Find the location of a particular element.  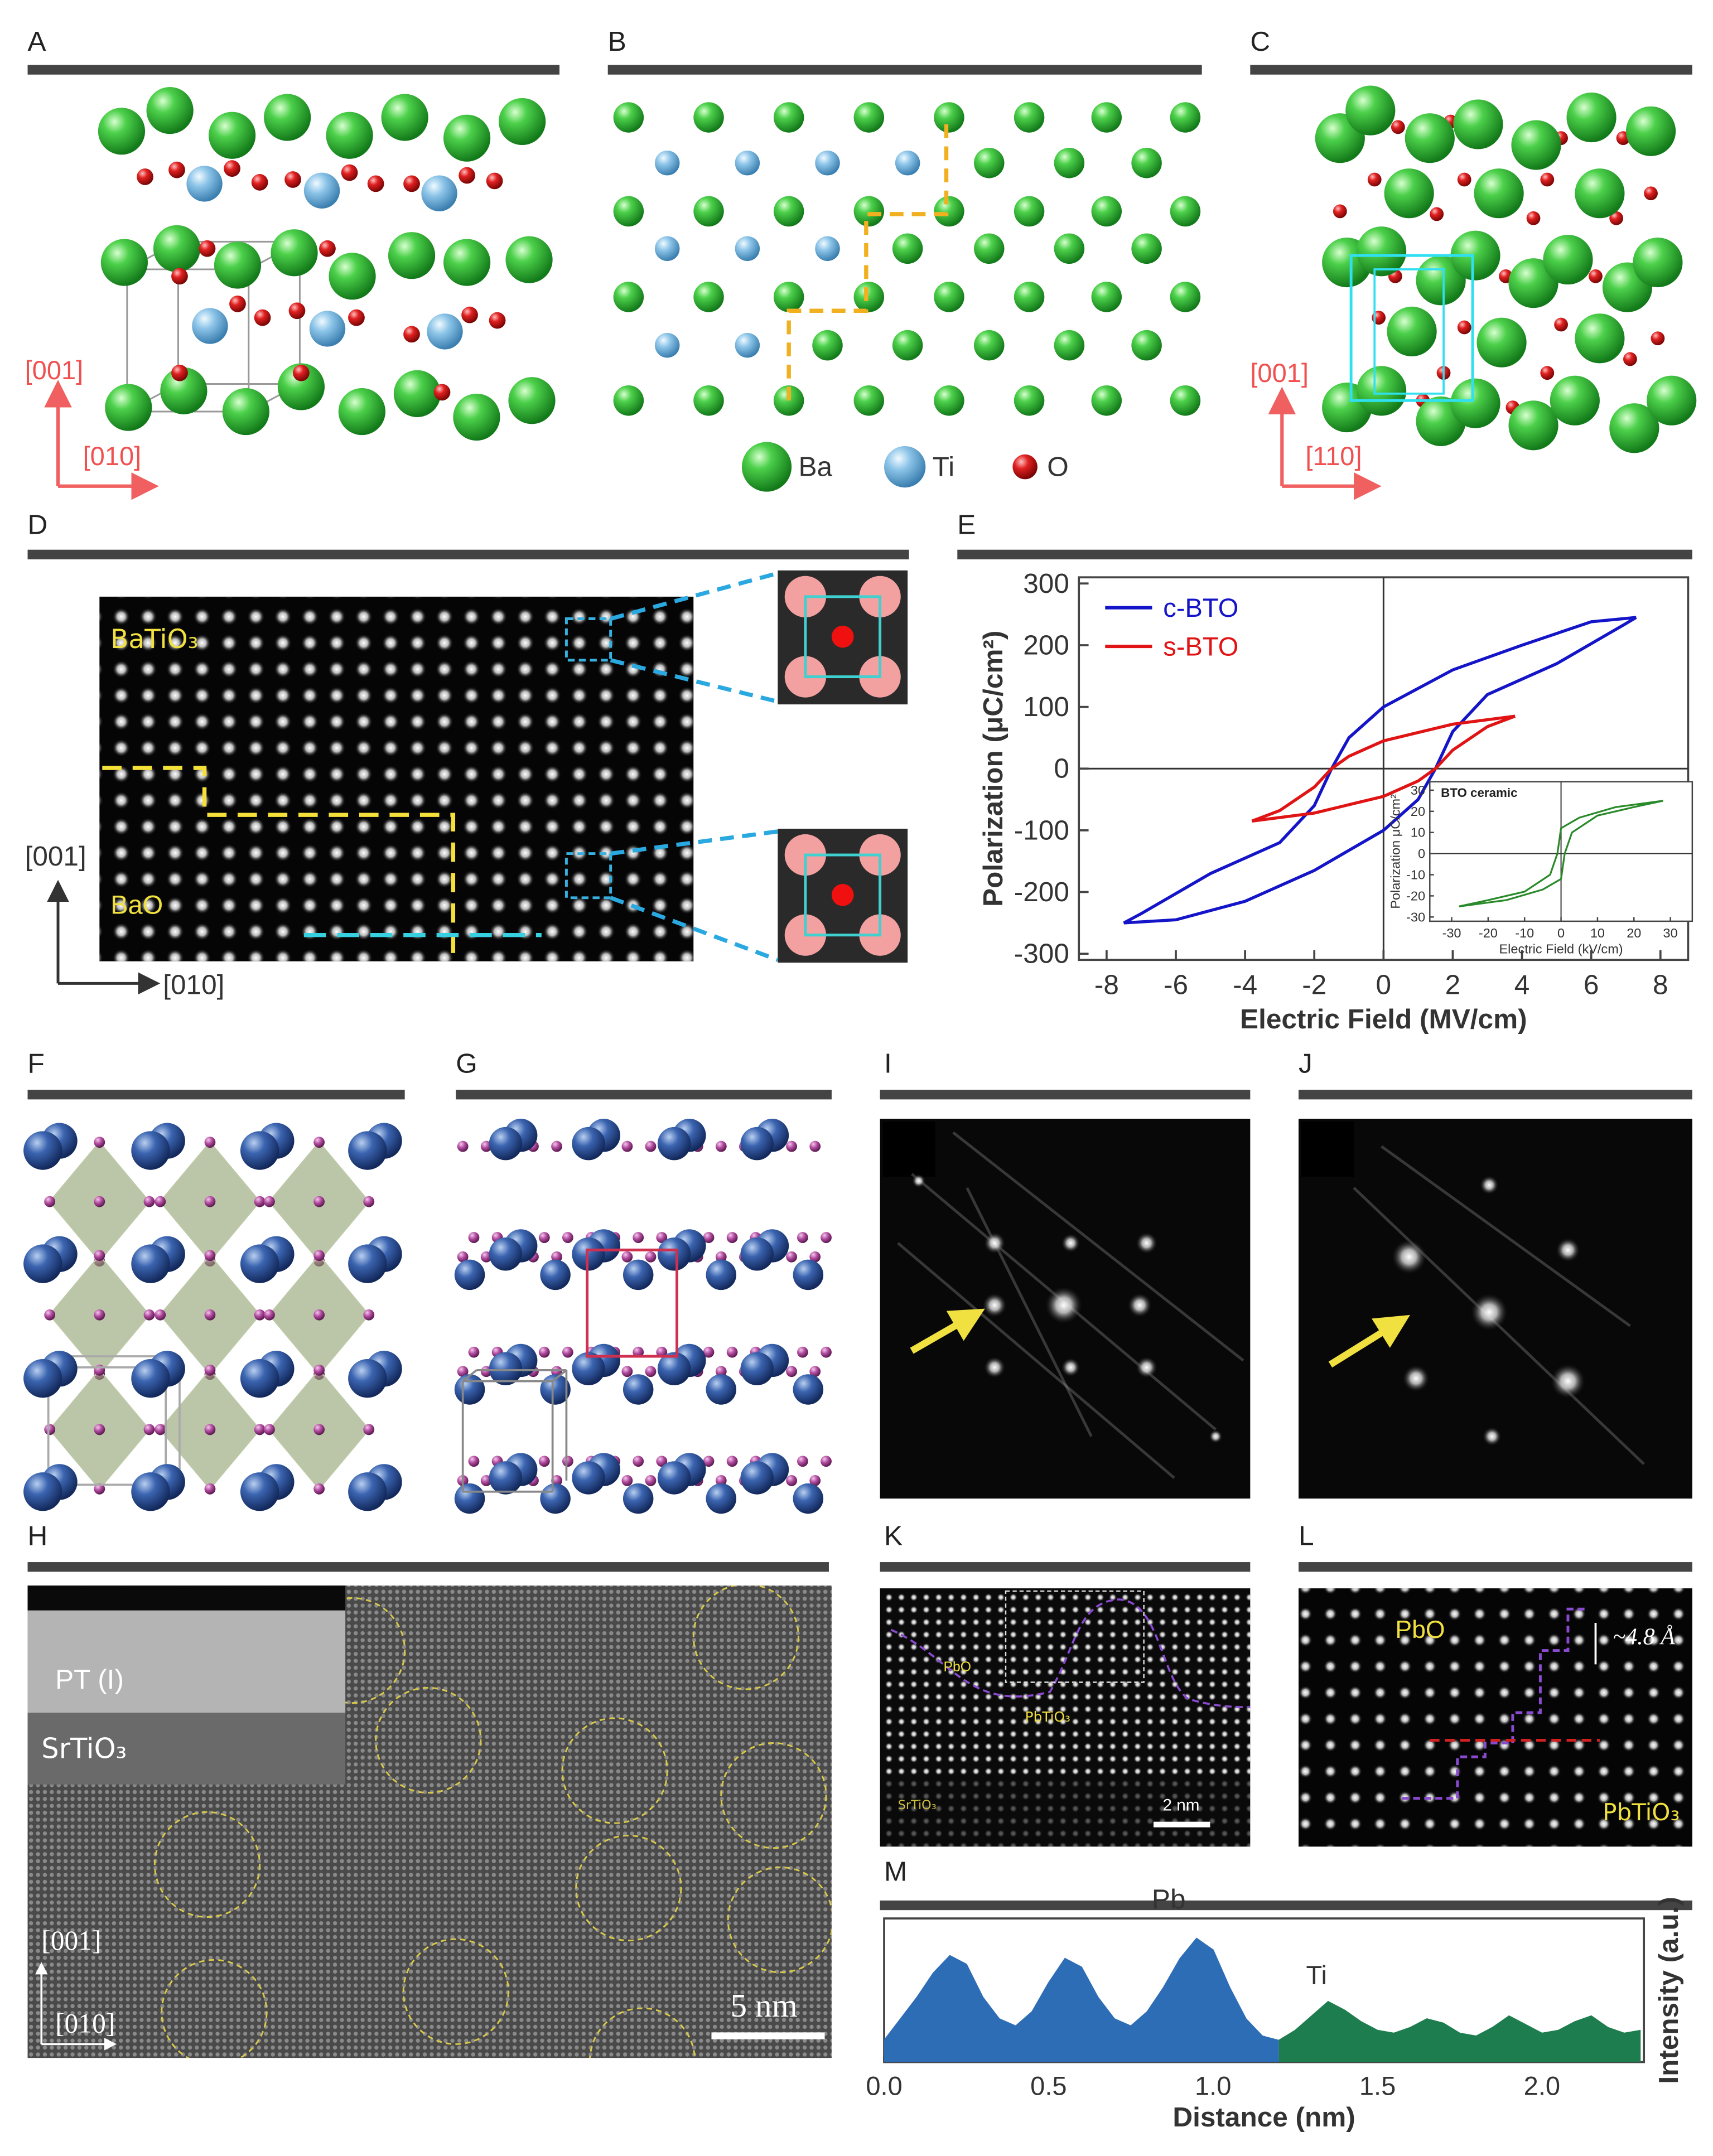

panel-label: E is located at coordinates (966, 525).